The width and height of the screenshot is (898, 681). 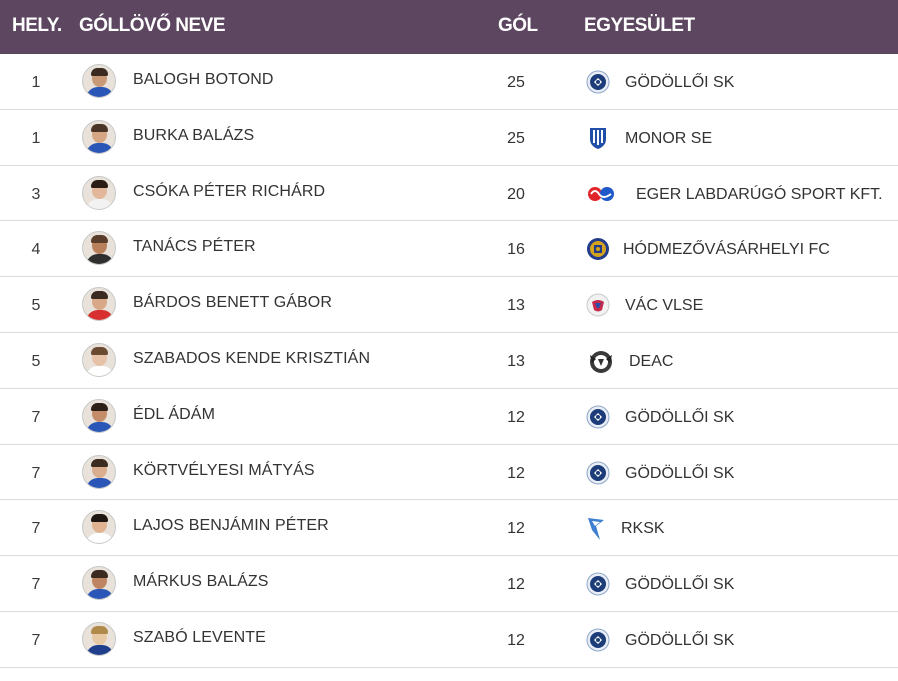 I want to click on header-club: EGYESÜLET, so click(x=639, y=25).